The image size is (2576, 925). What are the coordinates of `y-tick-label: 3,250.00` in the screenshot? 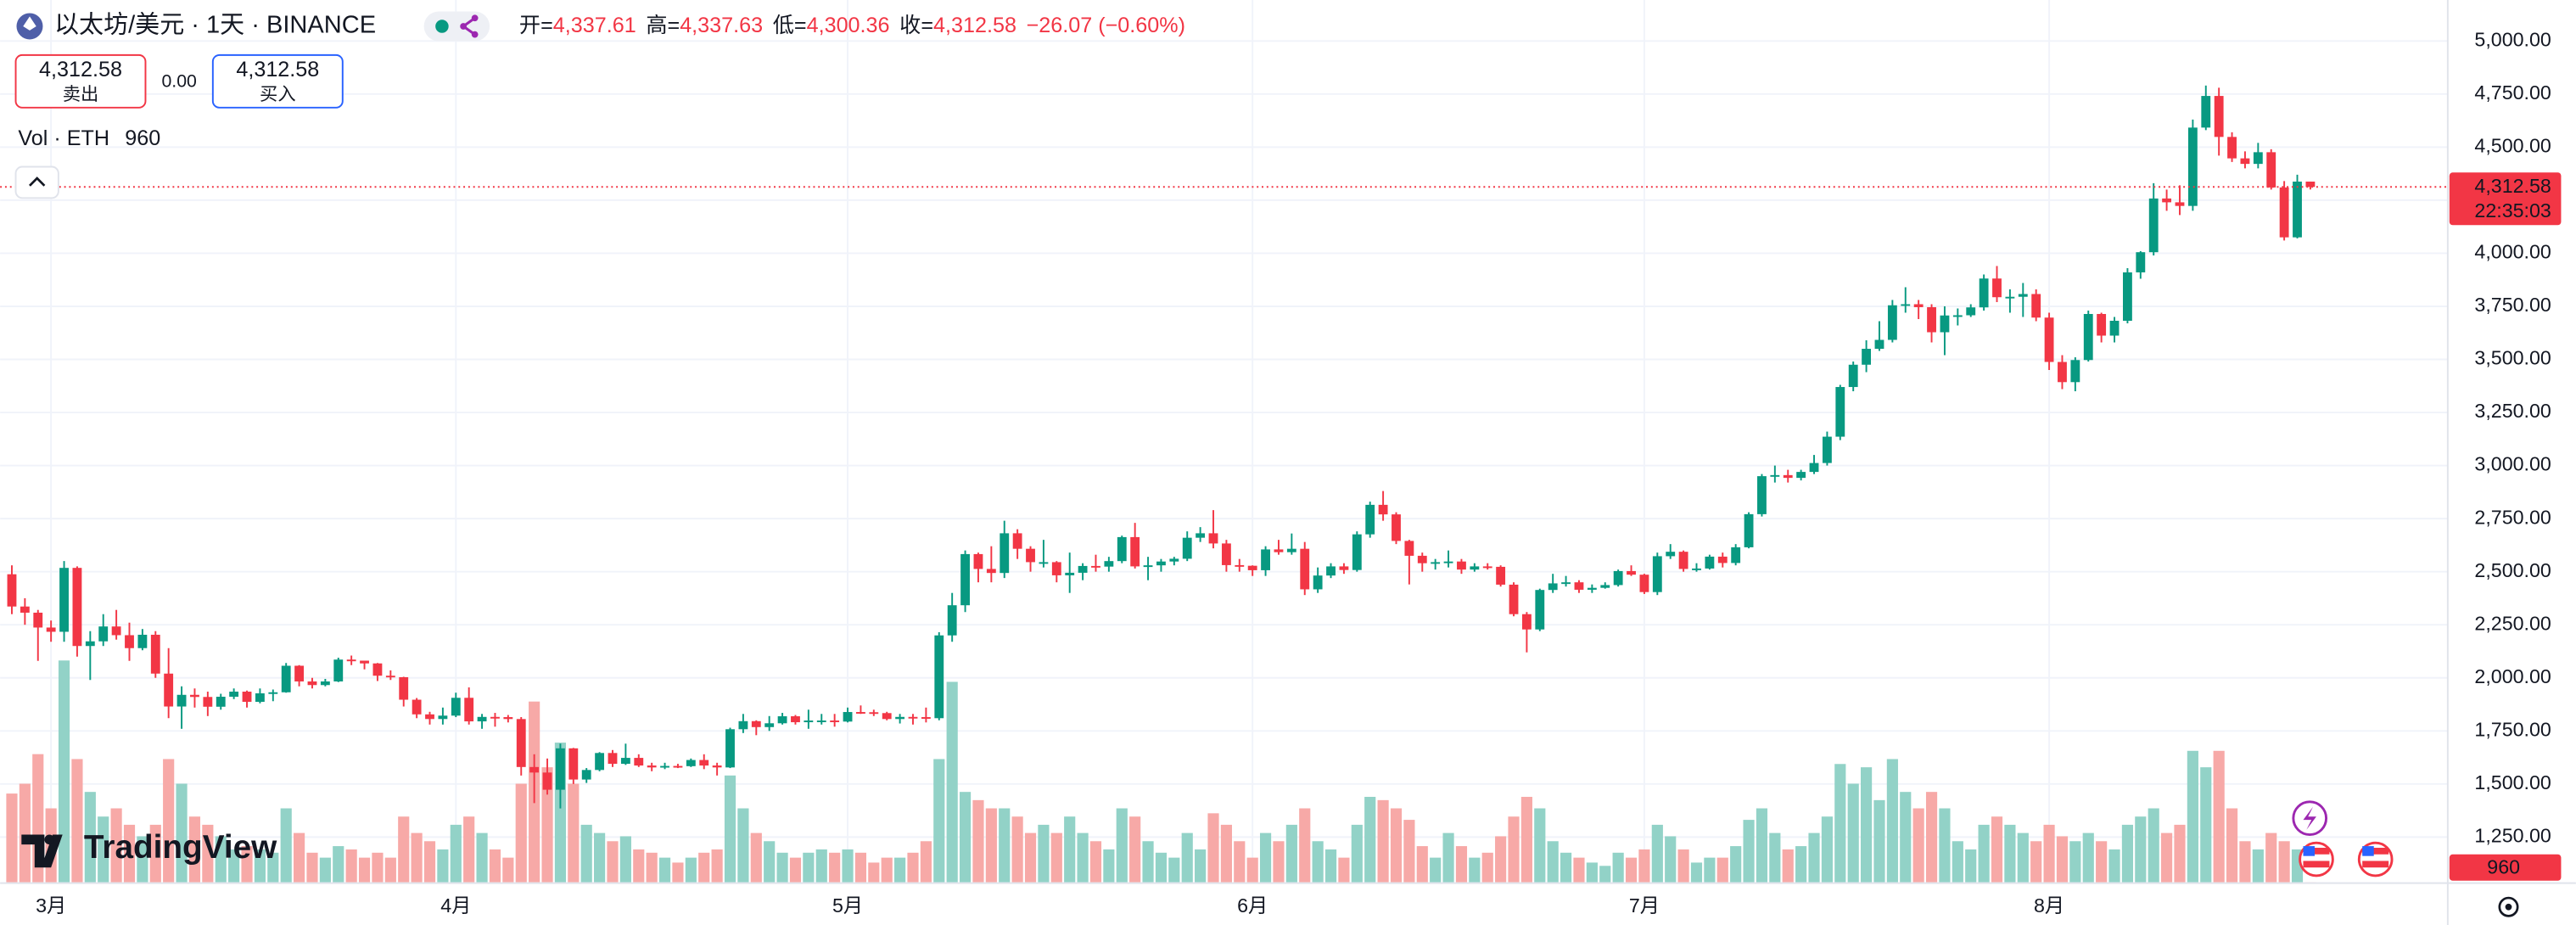 It's located at (2512, 411).